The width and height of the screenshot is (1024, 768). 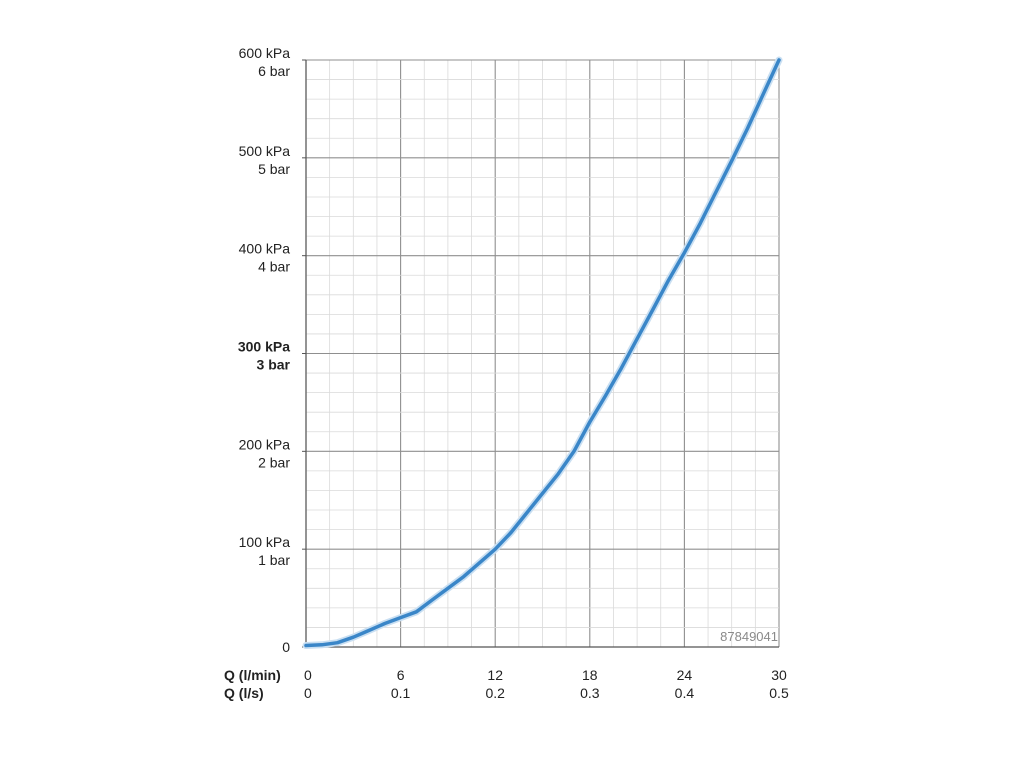 What do you see at coordinates (274, 560) in the screenshot?
I see `y-tick-label-bar: 1 bar` at bounding box center [274, 560].